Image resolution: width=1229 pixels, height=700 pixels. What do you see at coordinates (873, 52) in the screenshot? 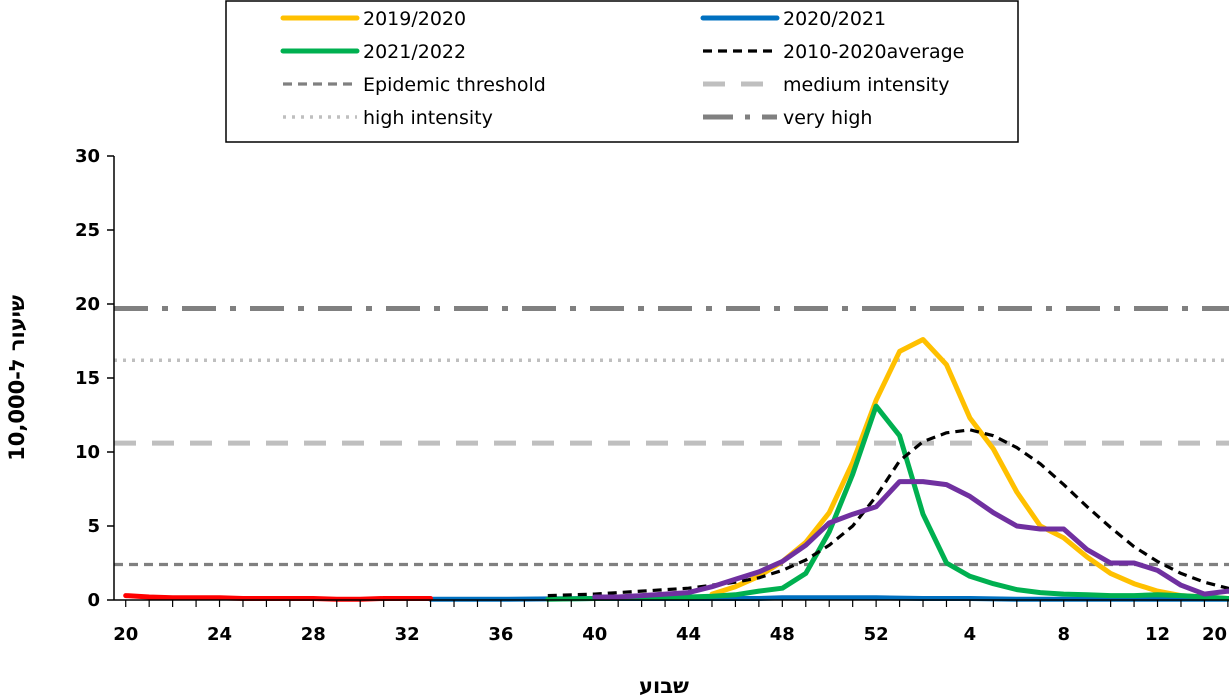
I see `legend-label-2010-2020average: 2010-2020average` at bounding box center [873, 52].